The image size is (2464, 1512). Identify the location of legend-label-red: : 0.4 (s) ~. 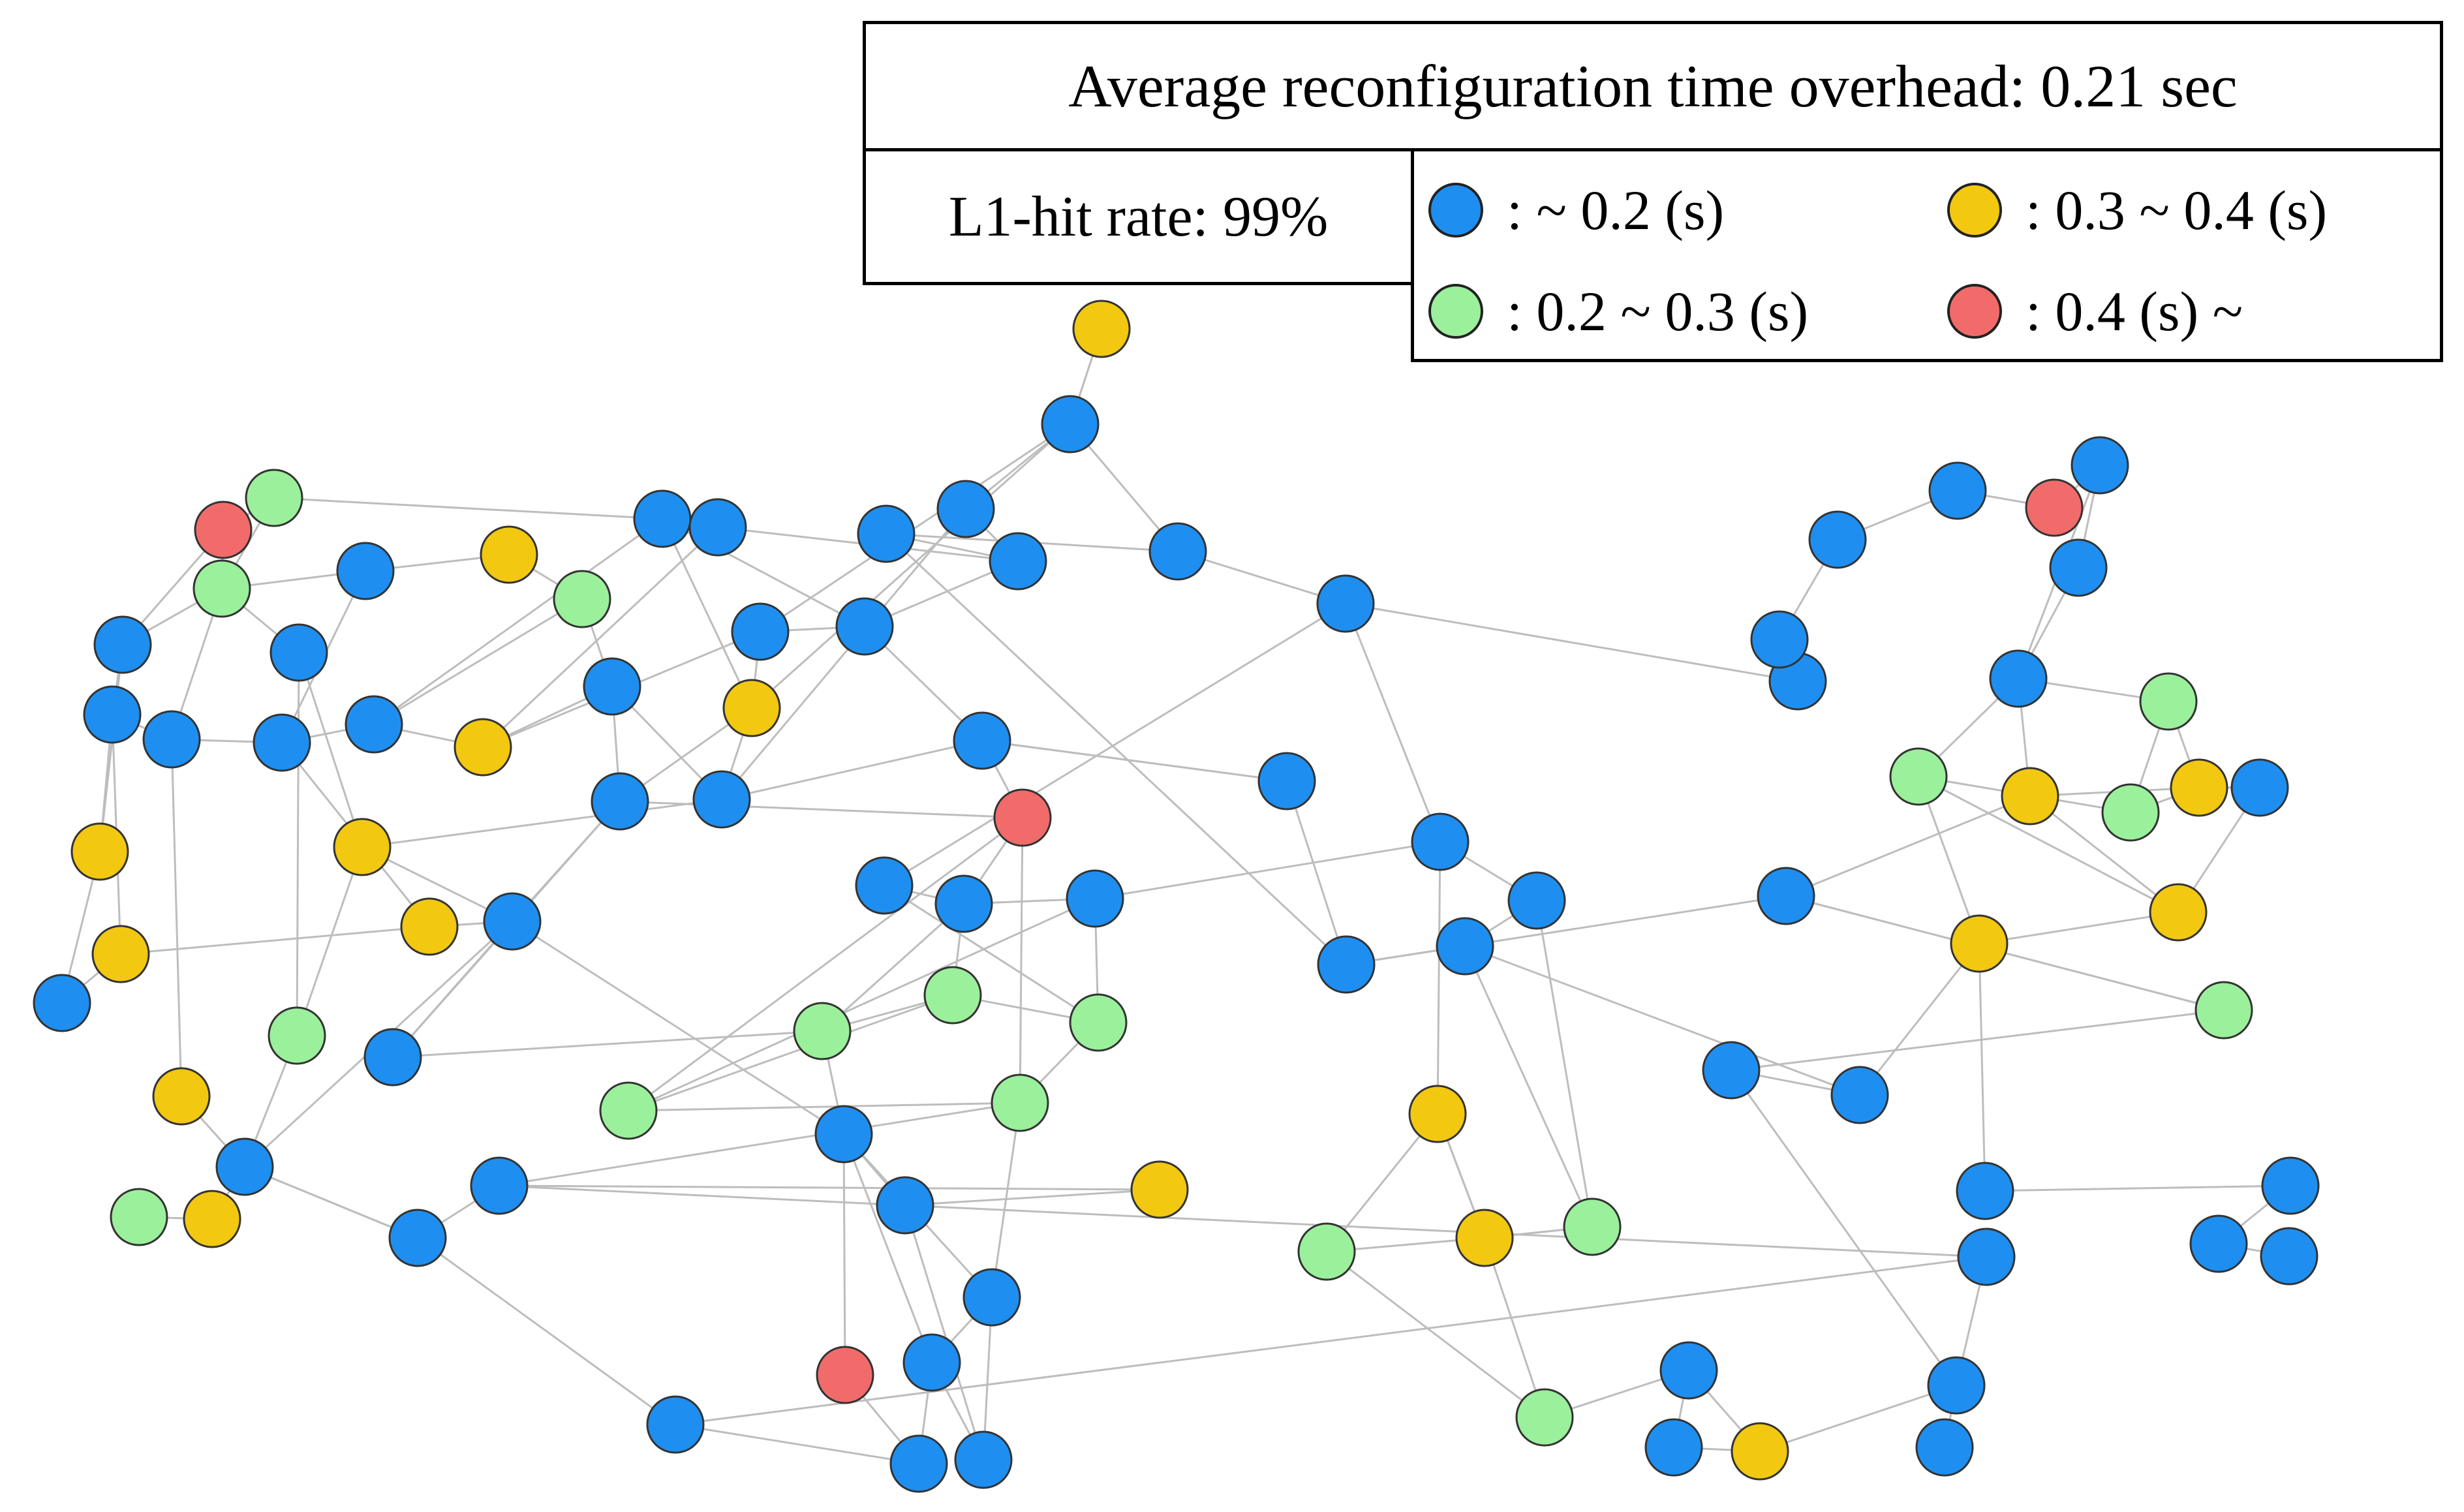
(2134, 311).